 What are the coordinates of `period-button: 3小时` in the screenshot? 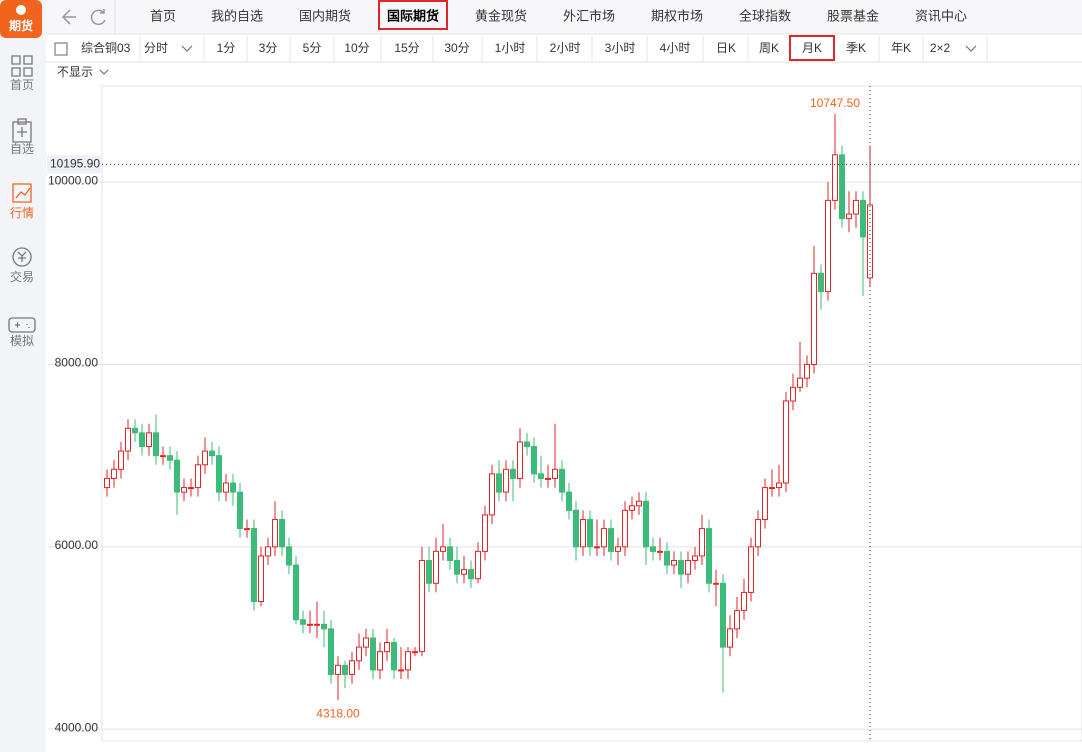 It's located at (620, 48).